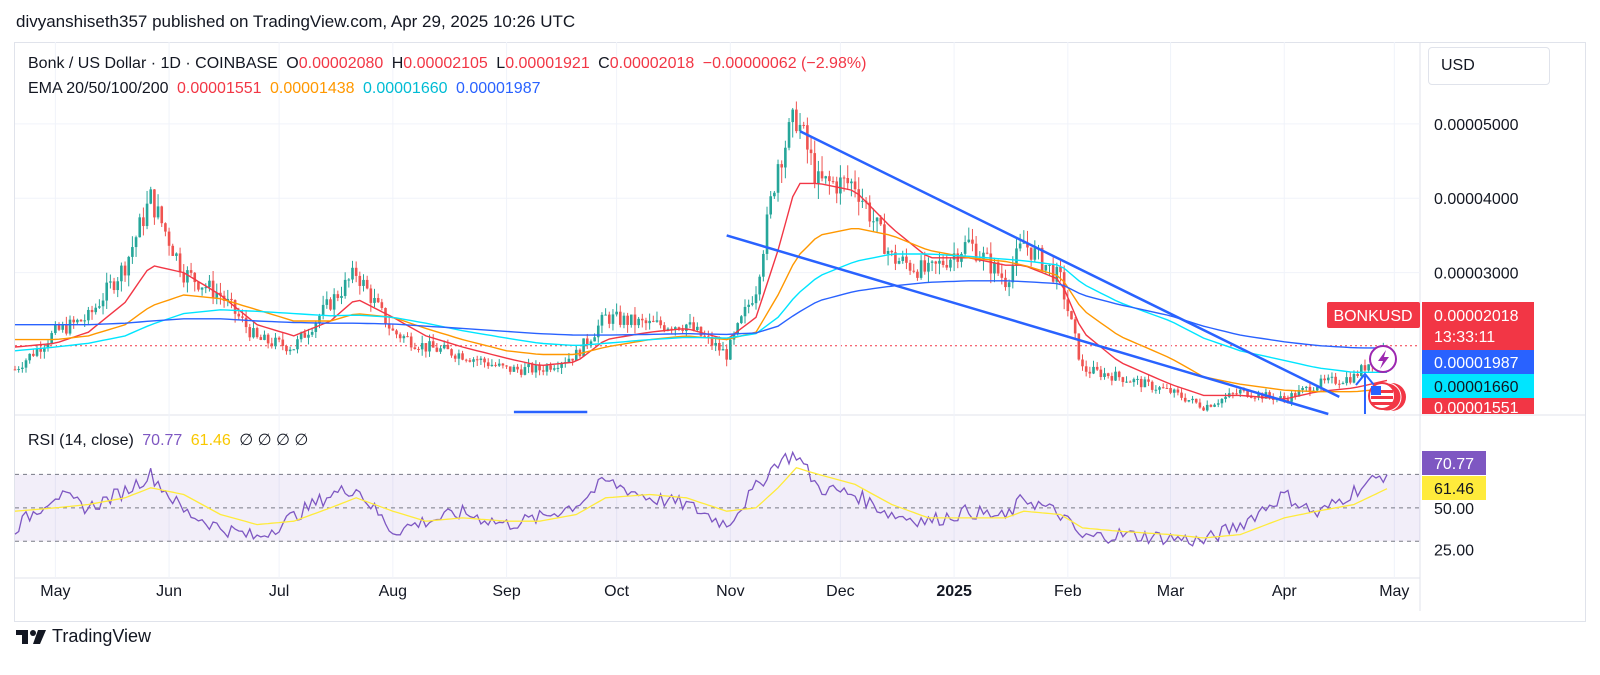  Describe the element at coordinates (81, 440) in the screenshot. I see `rsi-label: RSI (14, close)` at that location.